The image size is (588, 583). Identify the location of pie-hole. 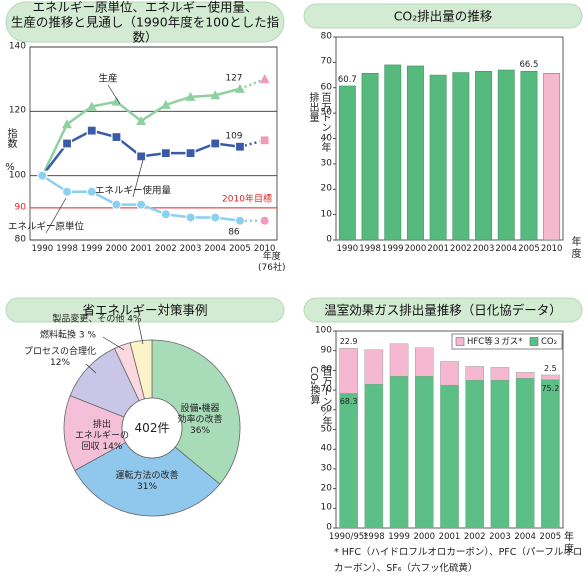
(152, 428).